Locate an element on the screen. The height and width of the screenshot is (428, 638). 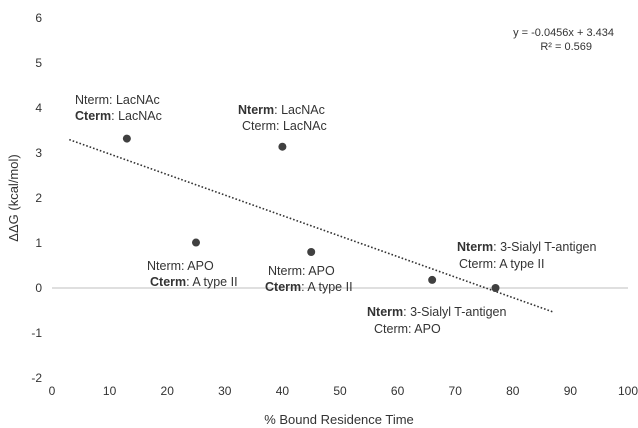
y-tick-label: -1 is located at coordinates (36, 333).